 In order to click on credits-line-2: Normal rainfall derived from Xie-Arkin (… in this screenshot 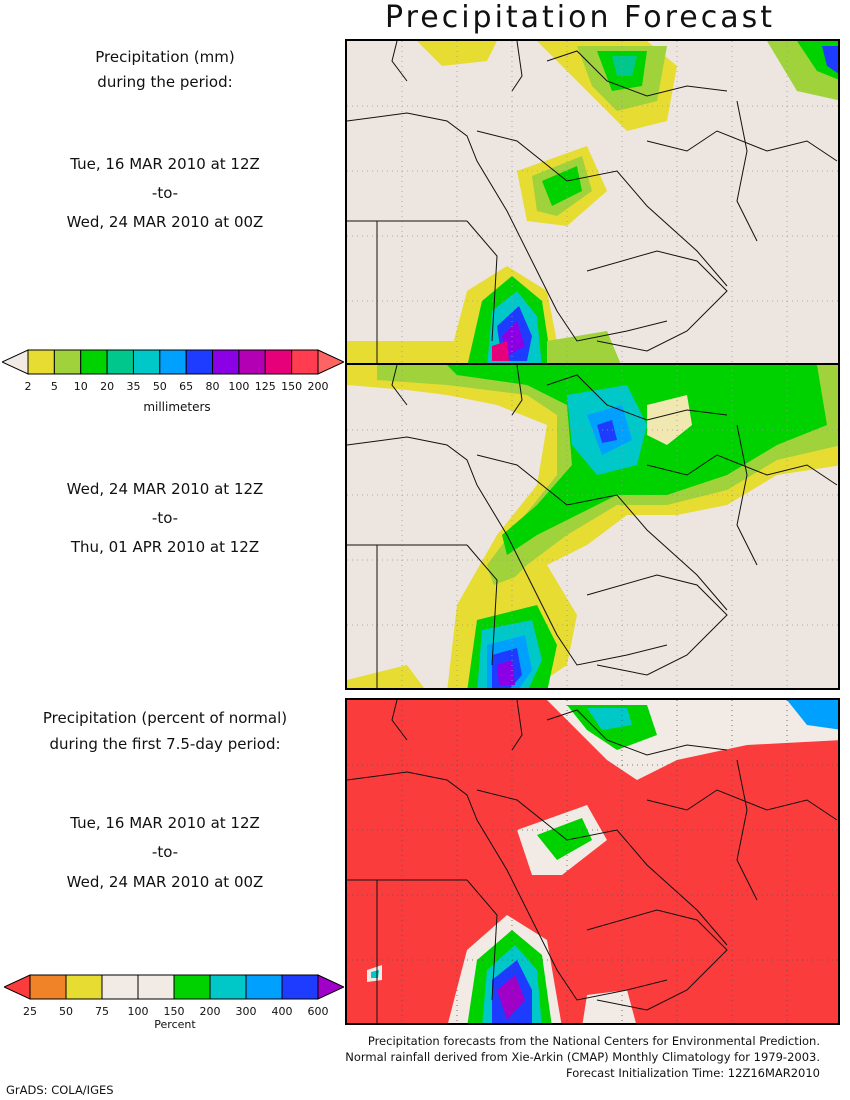, I will do `click(582, 1057)`.